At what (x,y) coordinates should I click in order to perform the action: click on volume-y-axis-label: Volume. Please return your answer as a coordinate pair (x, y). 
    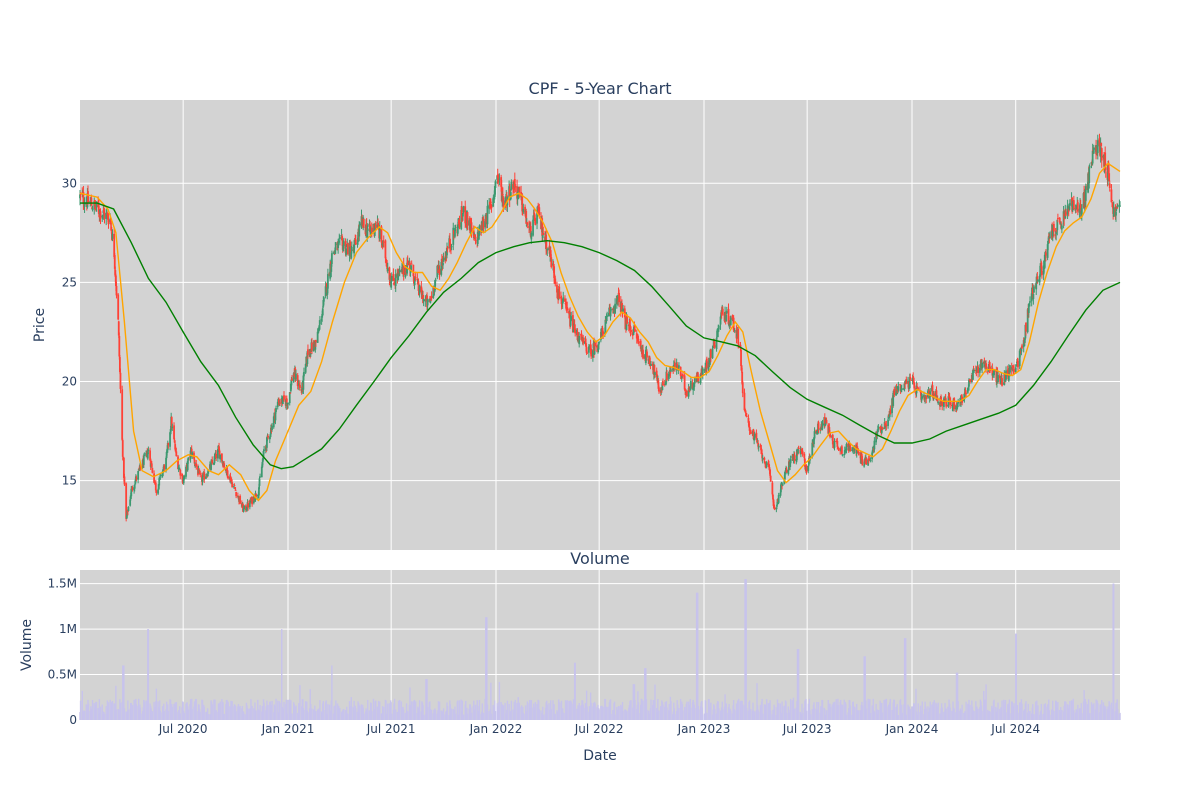
    Looking at the image, I should click on (27, 645).